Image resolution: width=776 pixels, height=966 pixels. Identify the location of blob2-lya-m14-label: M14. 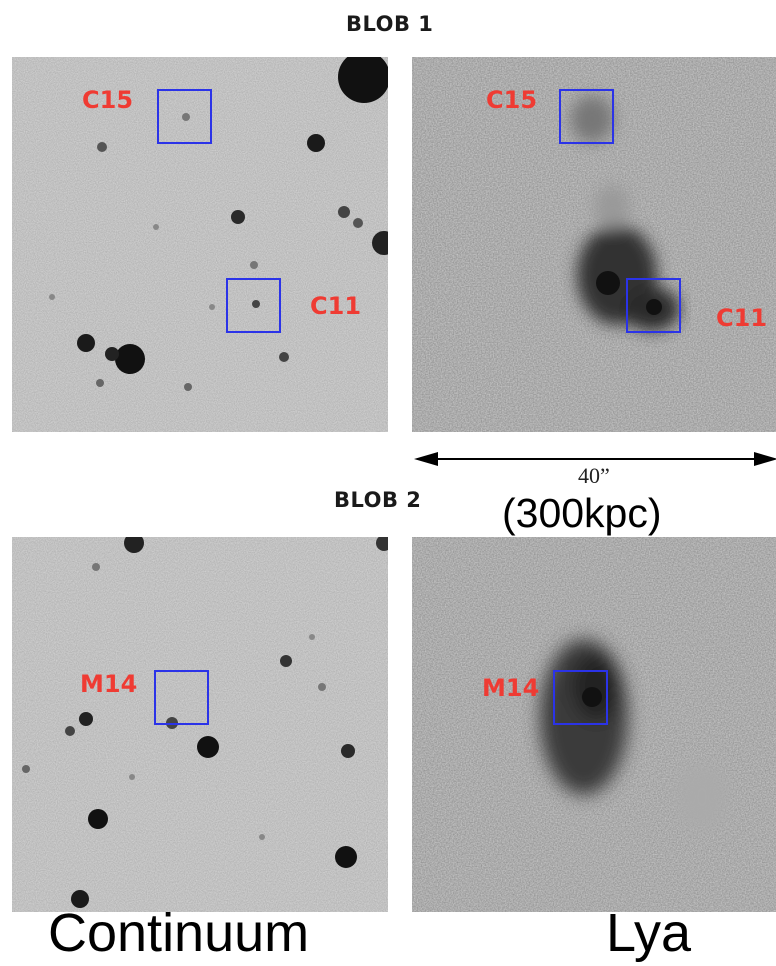
(511, 688).